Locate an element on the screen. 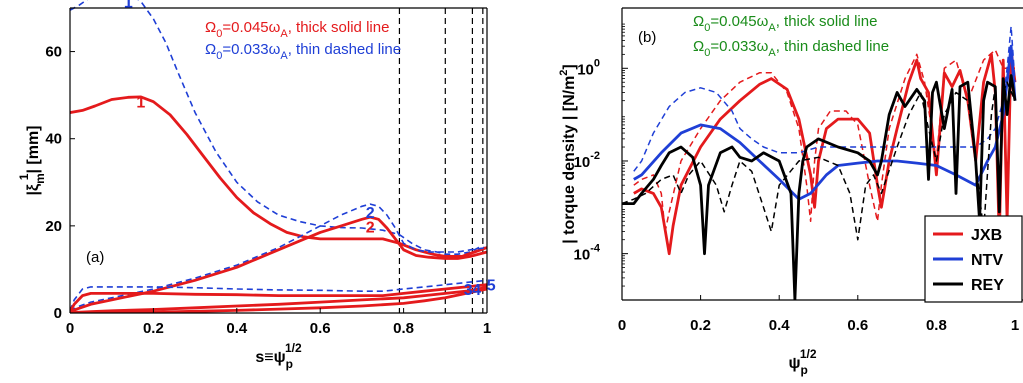 The width and height of the screenshot is (1023, 383). annotation-value: =0.033ω is located at coordinates (251, 49).